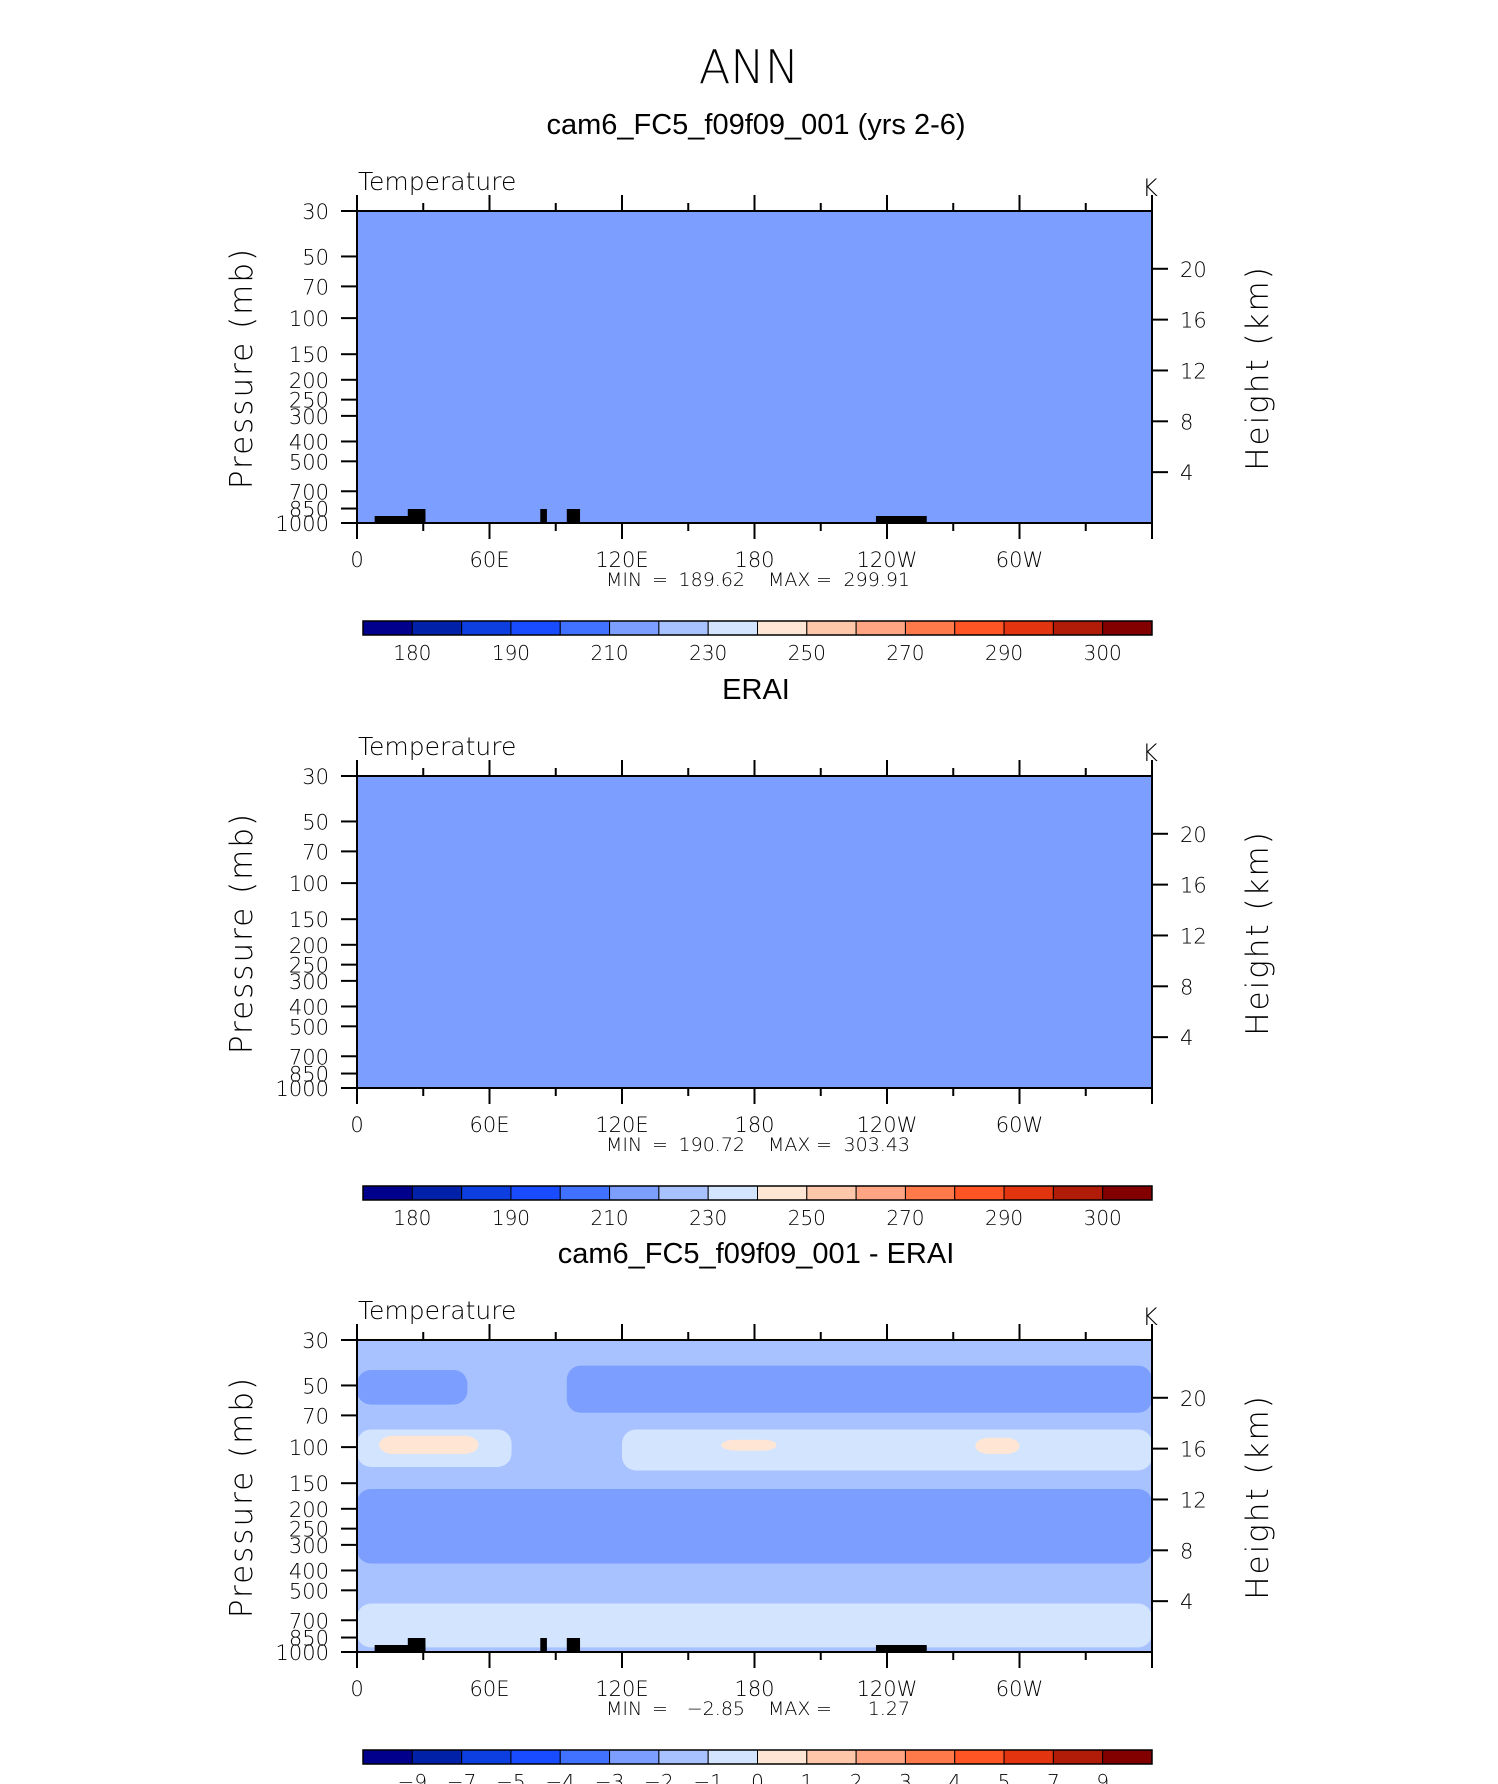 The image size is (1498, 1784). Describe the element at coordinates (707, 1777) in the screenshot. I see `colorbar-label: −1` at that location.